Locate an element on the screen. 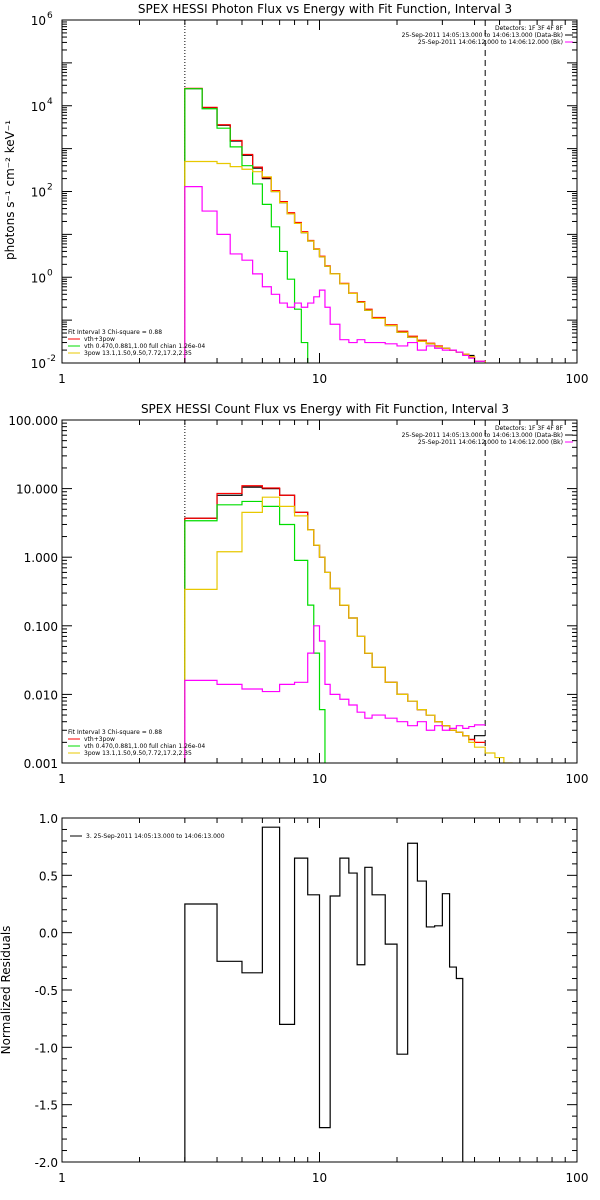 The height and width of the screenshot is (1200, 600). y-tick-exponent: -2 is located at coordinates (51, 359).